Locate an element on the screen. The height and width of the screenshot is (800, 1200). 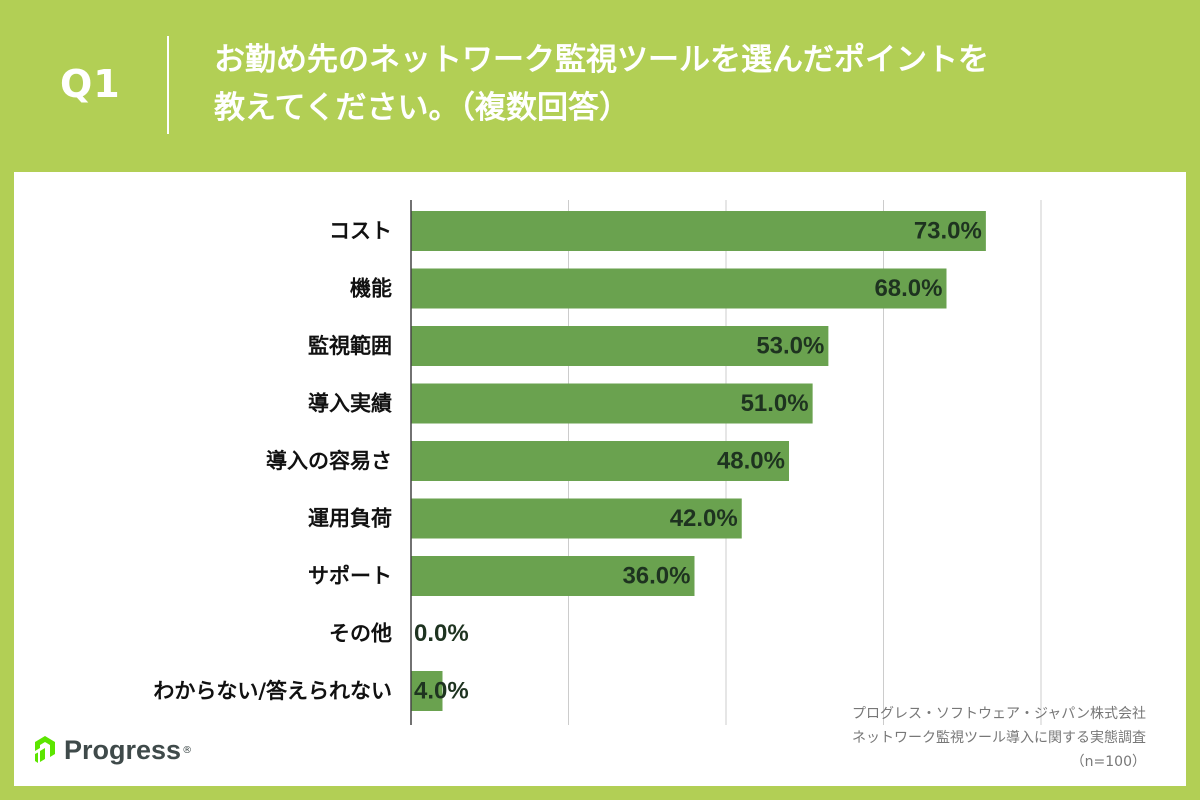
question-title: お勤め先のネットワーク監視ツールを選んだポイントを 教えてください。（複数回答） is located at coordinates (684, 84).